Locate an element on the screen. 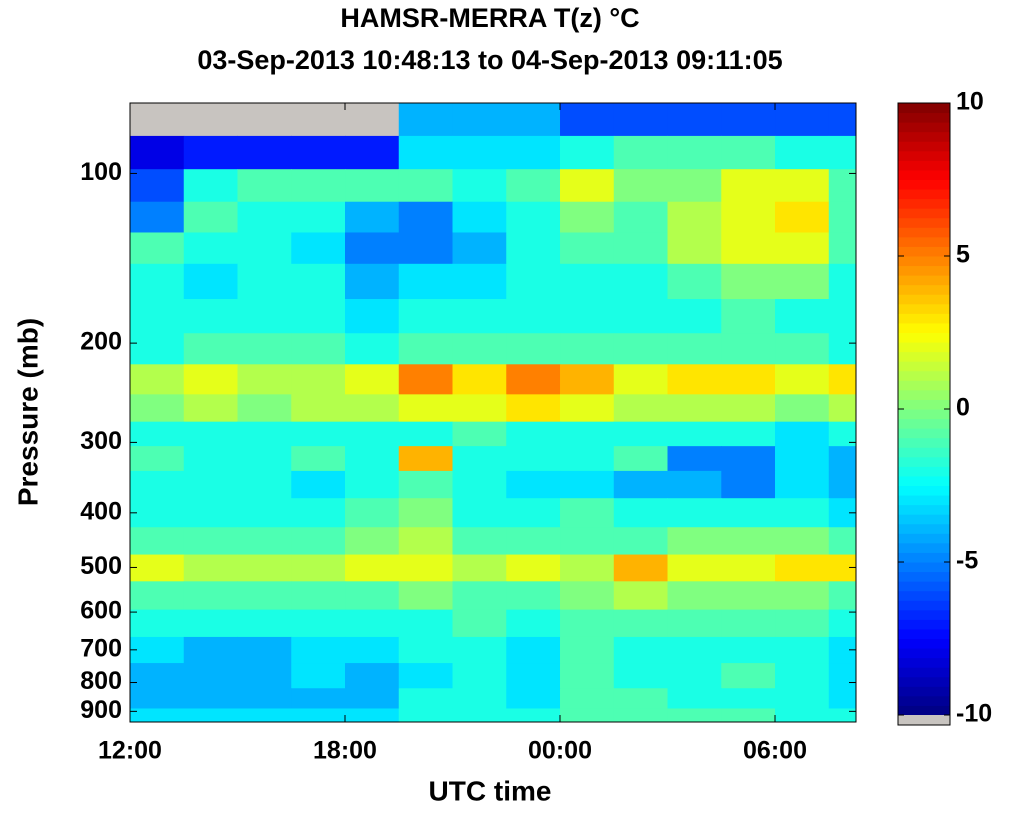 Image resolution: width=1016 pixels, height=813 pixels. chart-title: HAMSR-MERRA T(z) °C is located at coordinates (489, 18).